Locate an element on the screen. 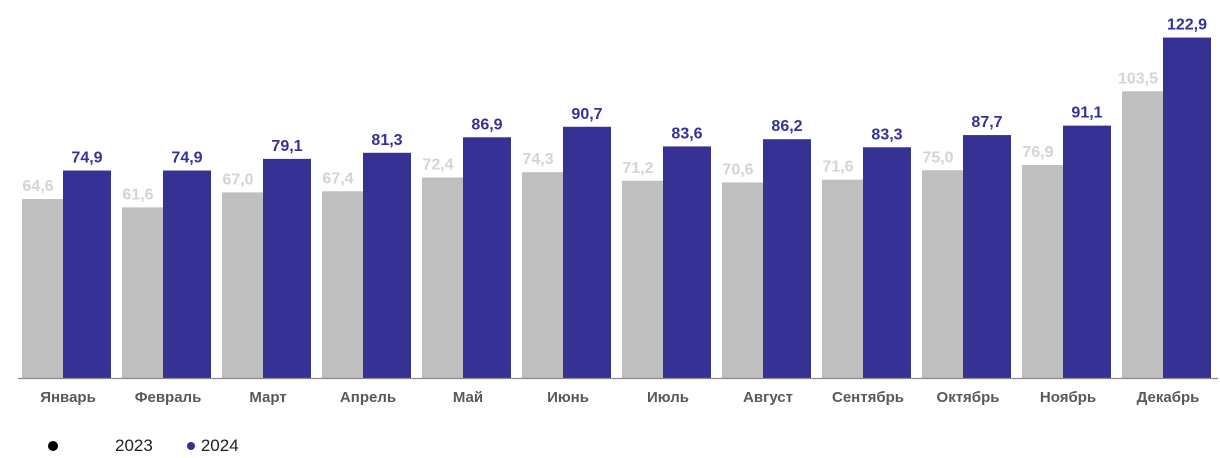  data-label-2023-12: 103,5 is located at coordinates (1138, 78).